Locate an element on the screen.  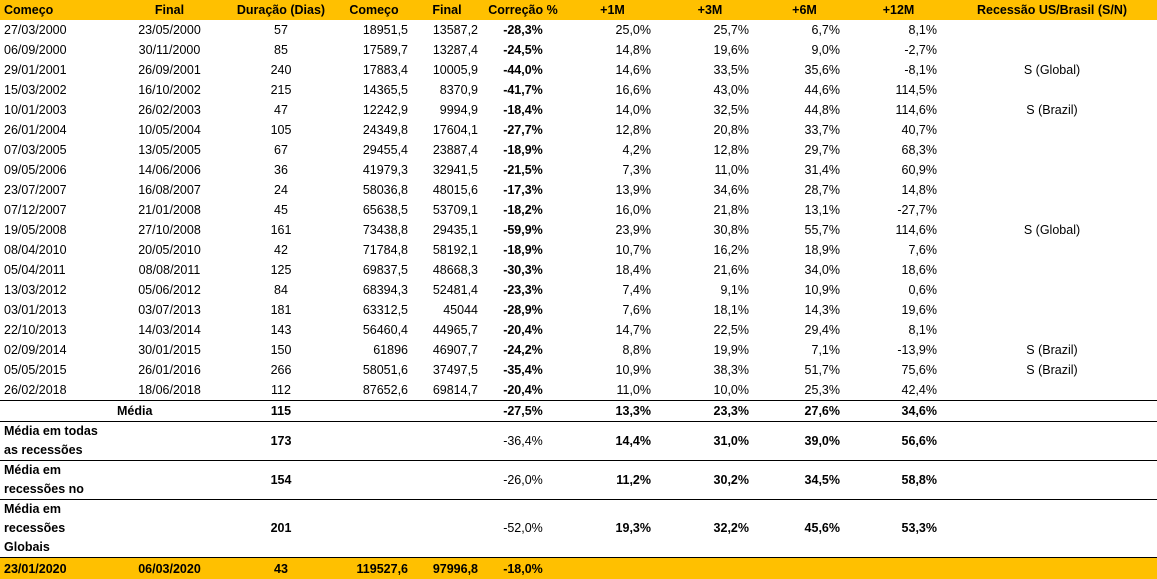
cell-final-valor: 17604,1 is located at coordinates (447, 130).